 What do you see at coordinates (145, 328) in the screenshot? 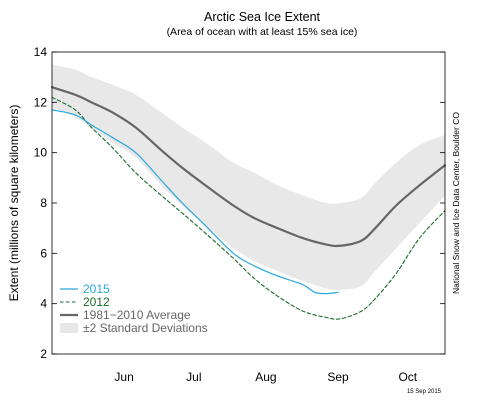
I see `legend-label-3: ±2 Standard Deviations` at bounding box center [145, 328].